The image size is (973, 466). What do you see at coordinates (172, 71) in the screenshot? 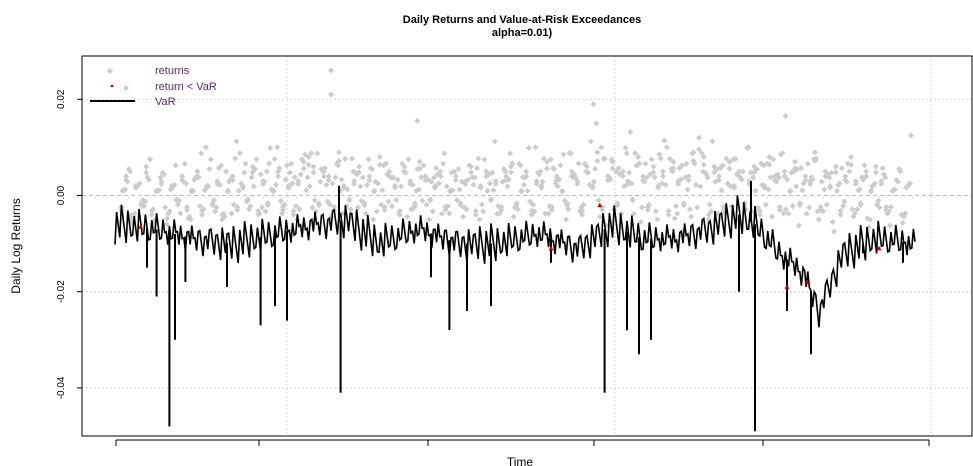
I see `legend-returns-label: returns` at bounding box center [172, 71].